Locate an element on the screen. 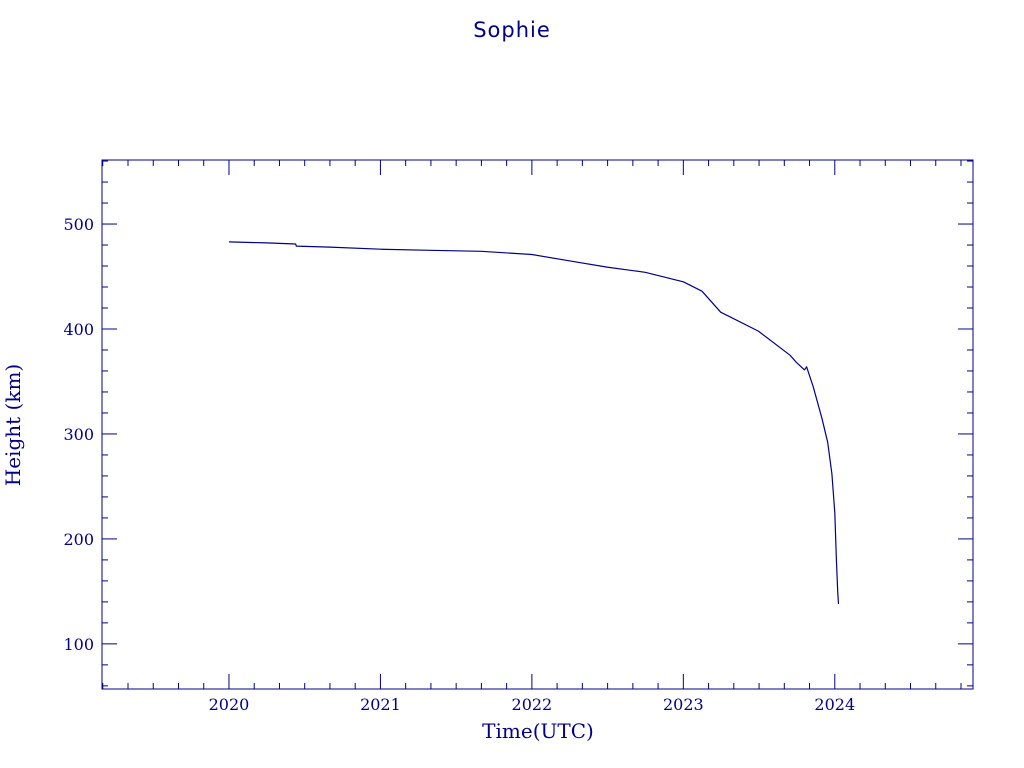 Image resolution: width=1024 pixels, height=768 pixels. y-tick-label: 400 is located at coordinates (78, 329).